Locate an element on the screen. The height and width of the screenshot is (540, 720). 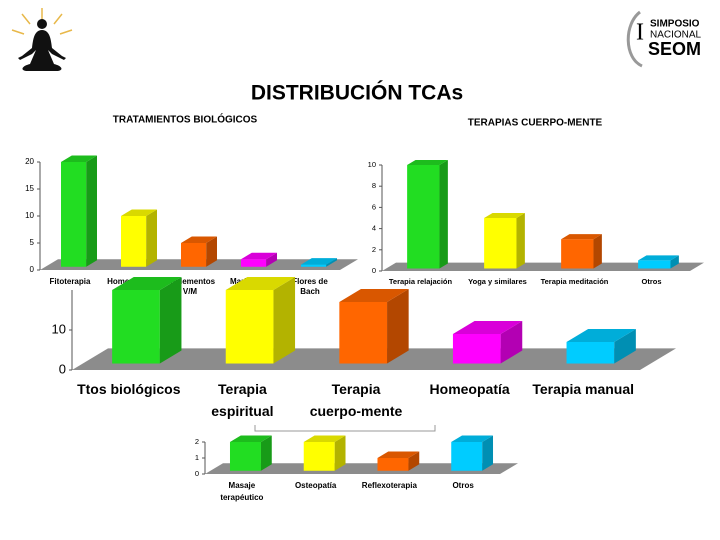
logo-text: NACIONAL is located at coordinates (676, 35).